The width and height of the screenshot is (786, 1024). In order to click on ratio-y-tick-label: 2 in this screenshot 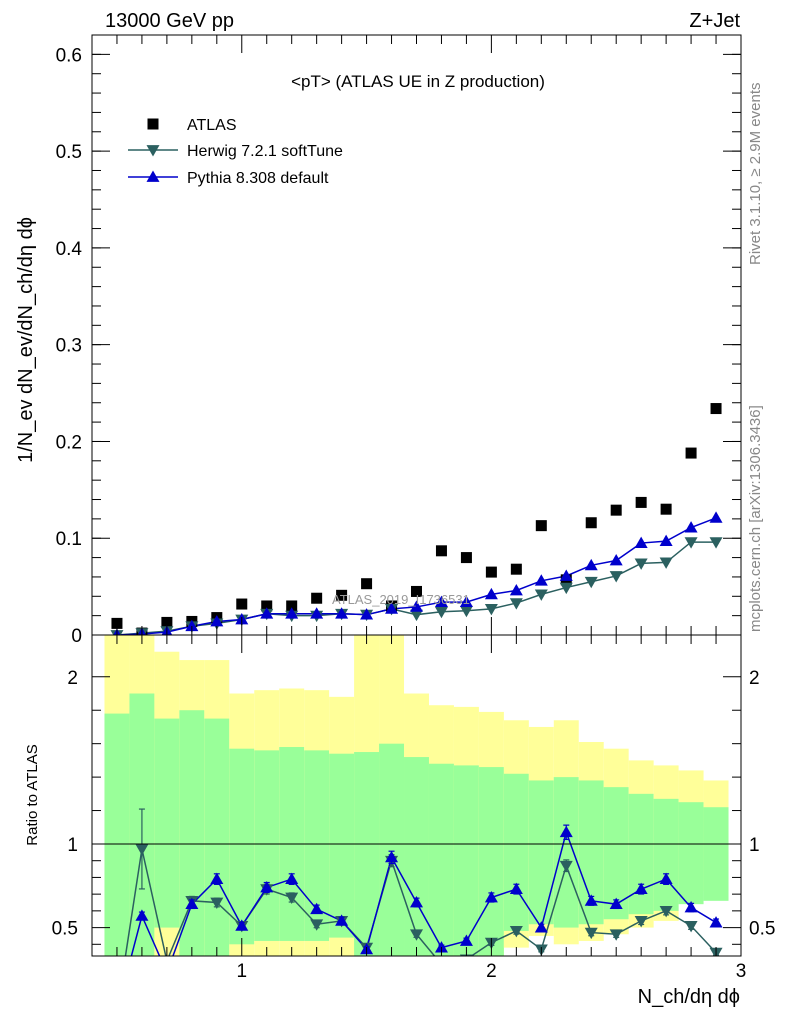, I will do `click(72, 678)`.